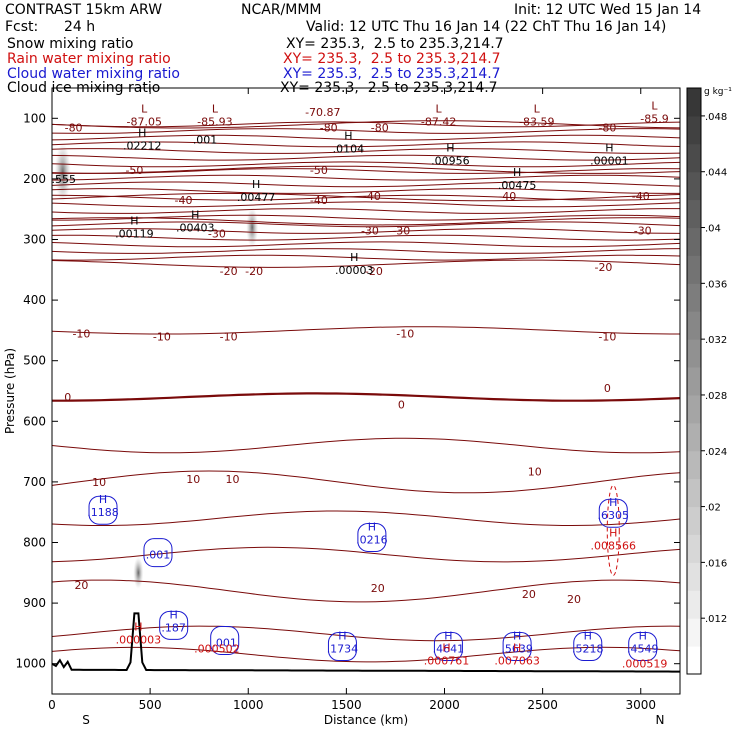 The width and height of the screenshot is (740, 740). What do you see at coordinates (660, 720) in the screenshot?
I see `x-end-label-right: N` at bounding box center [660, 720].